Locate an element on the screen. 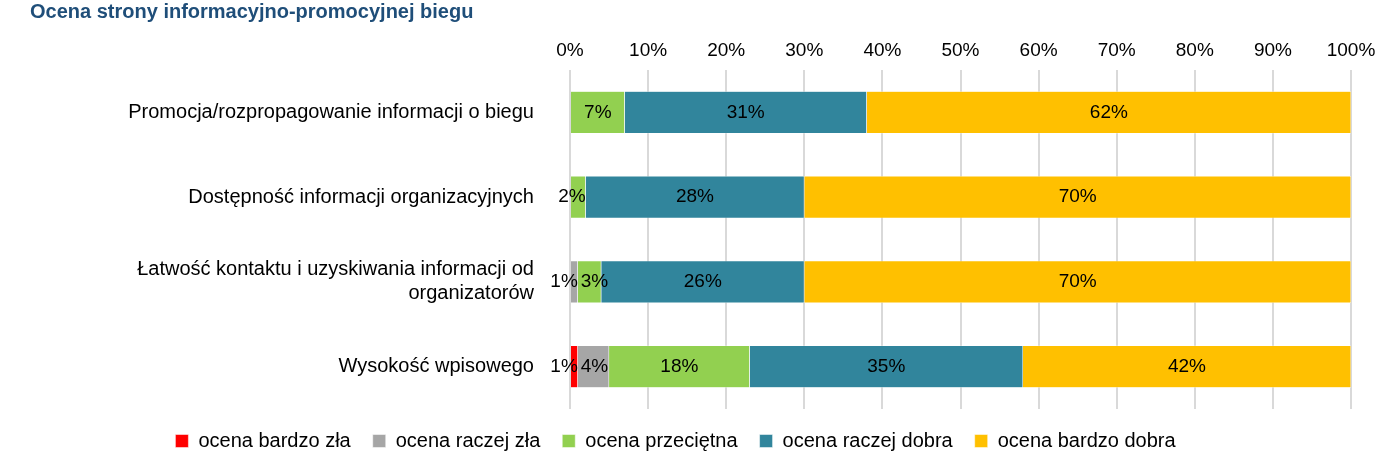  y-tick-label: Dostępność informacji organizacyjnych is located at coordinates (361, 195).